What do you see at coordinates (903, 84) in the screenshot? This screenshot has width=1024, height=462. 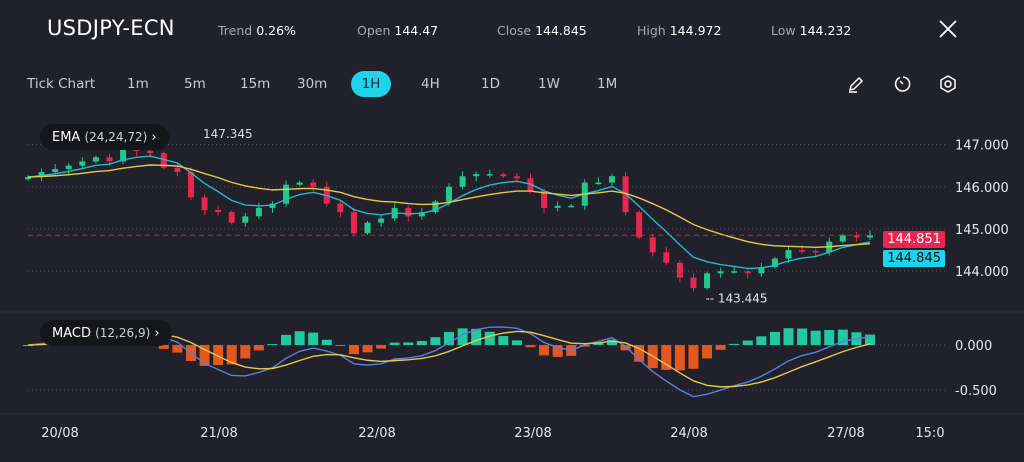 I see `timer-icon` at bounding box center [903, 84].